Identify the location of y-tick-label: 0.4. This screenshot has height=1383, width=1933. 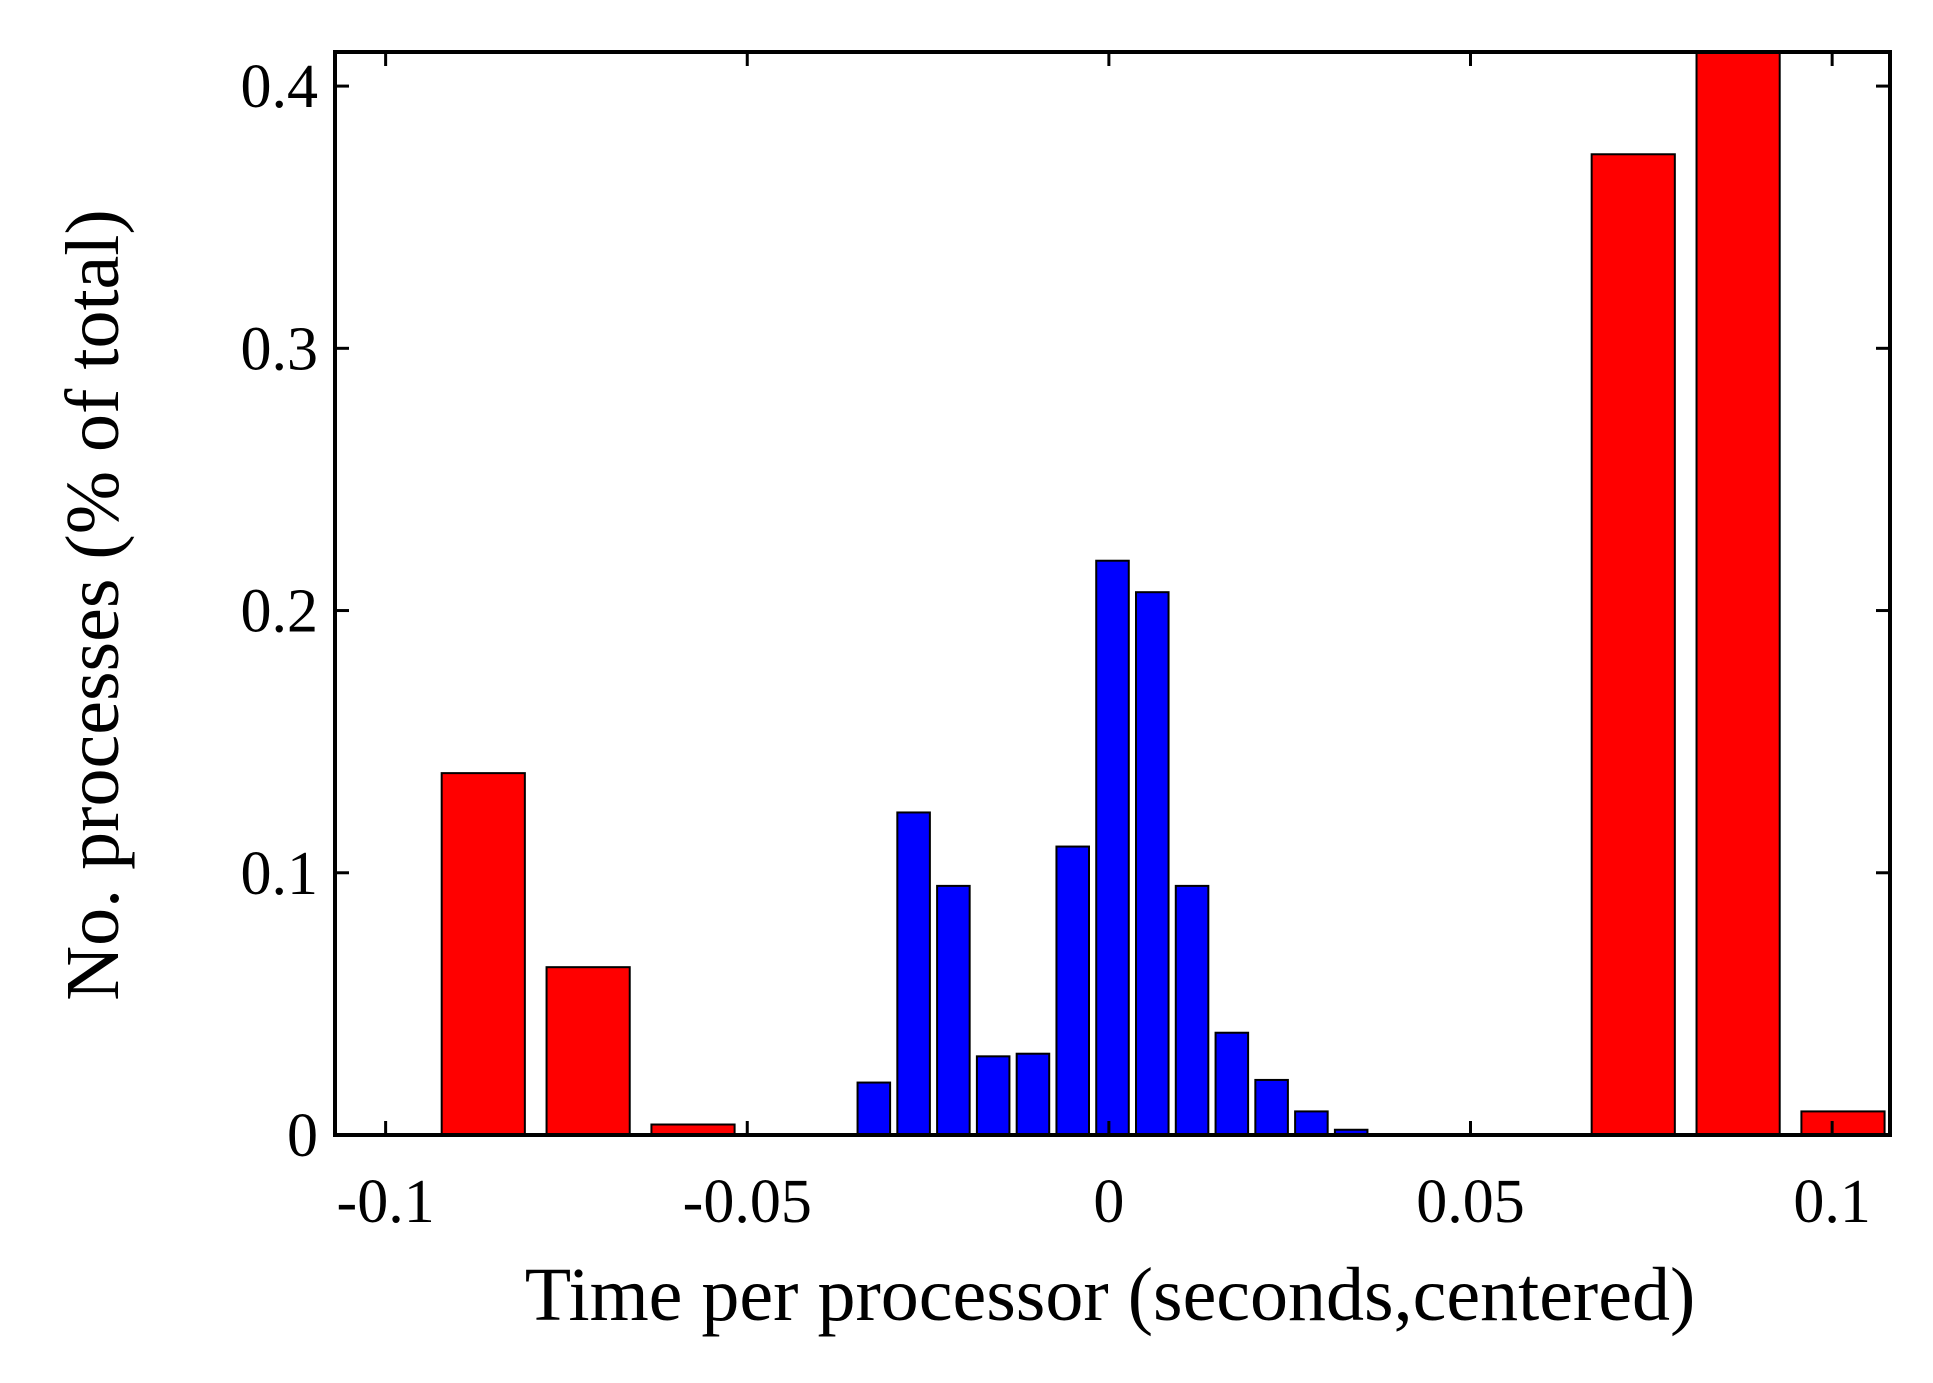
(280, 87).